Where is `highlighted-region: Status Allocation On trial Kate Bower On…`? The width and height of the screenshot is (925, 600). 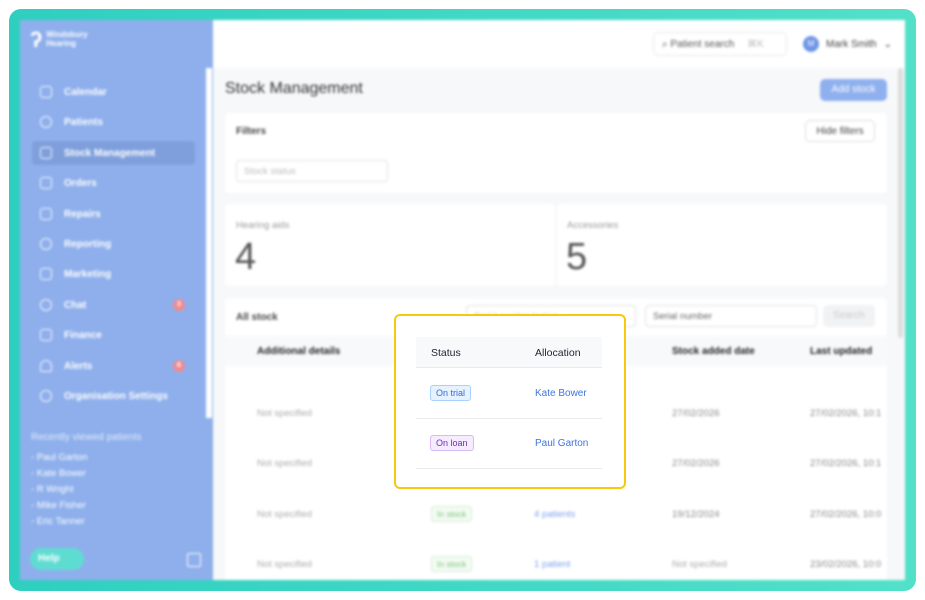
highlighted-region: Status Allocation On trial Kate Bower On… is located at coordinates (510, 401).